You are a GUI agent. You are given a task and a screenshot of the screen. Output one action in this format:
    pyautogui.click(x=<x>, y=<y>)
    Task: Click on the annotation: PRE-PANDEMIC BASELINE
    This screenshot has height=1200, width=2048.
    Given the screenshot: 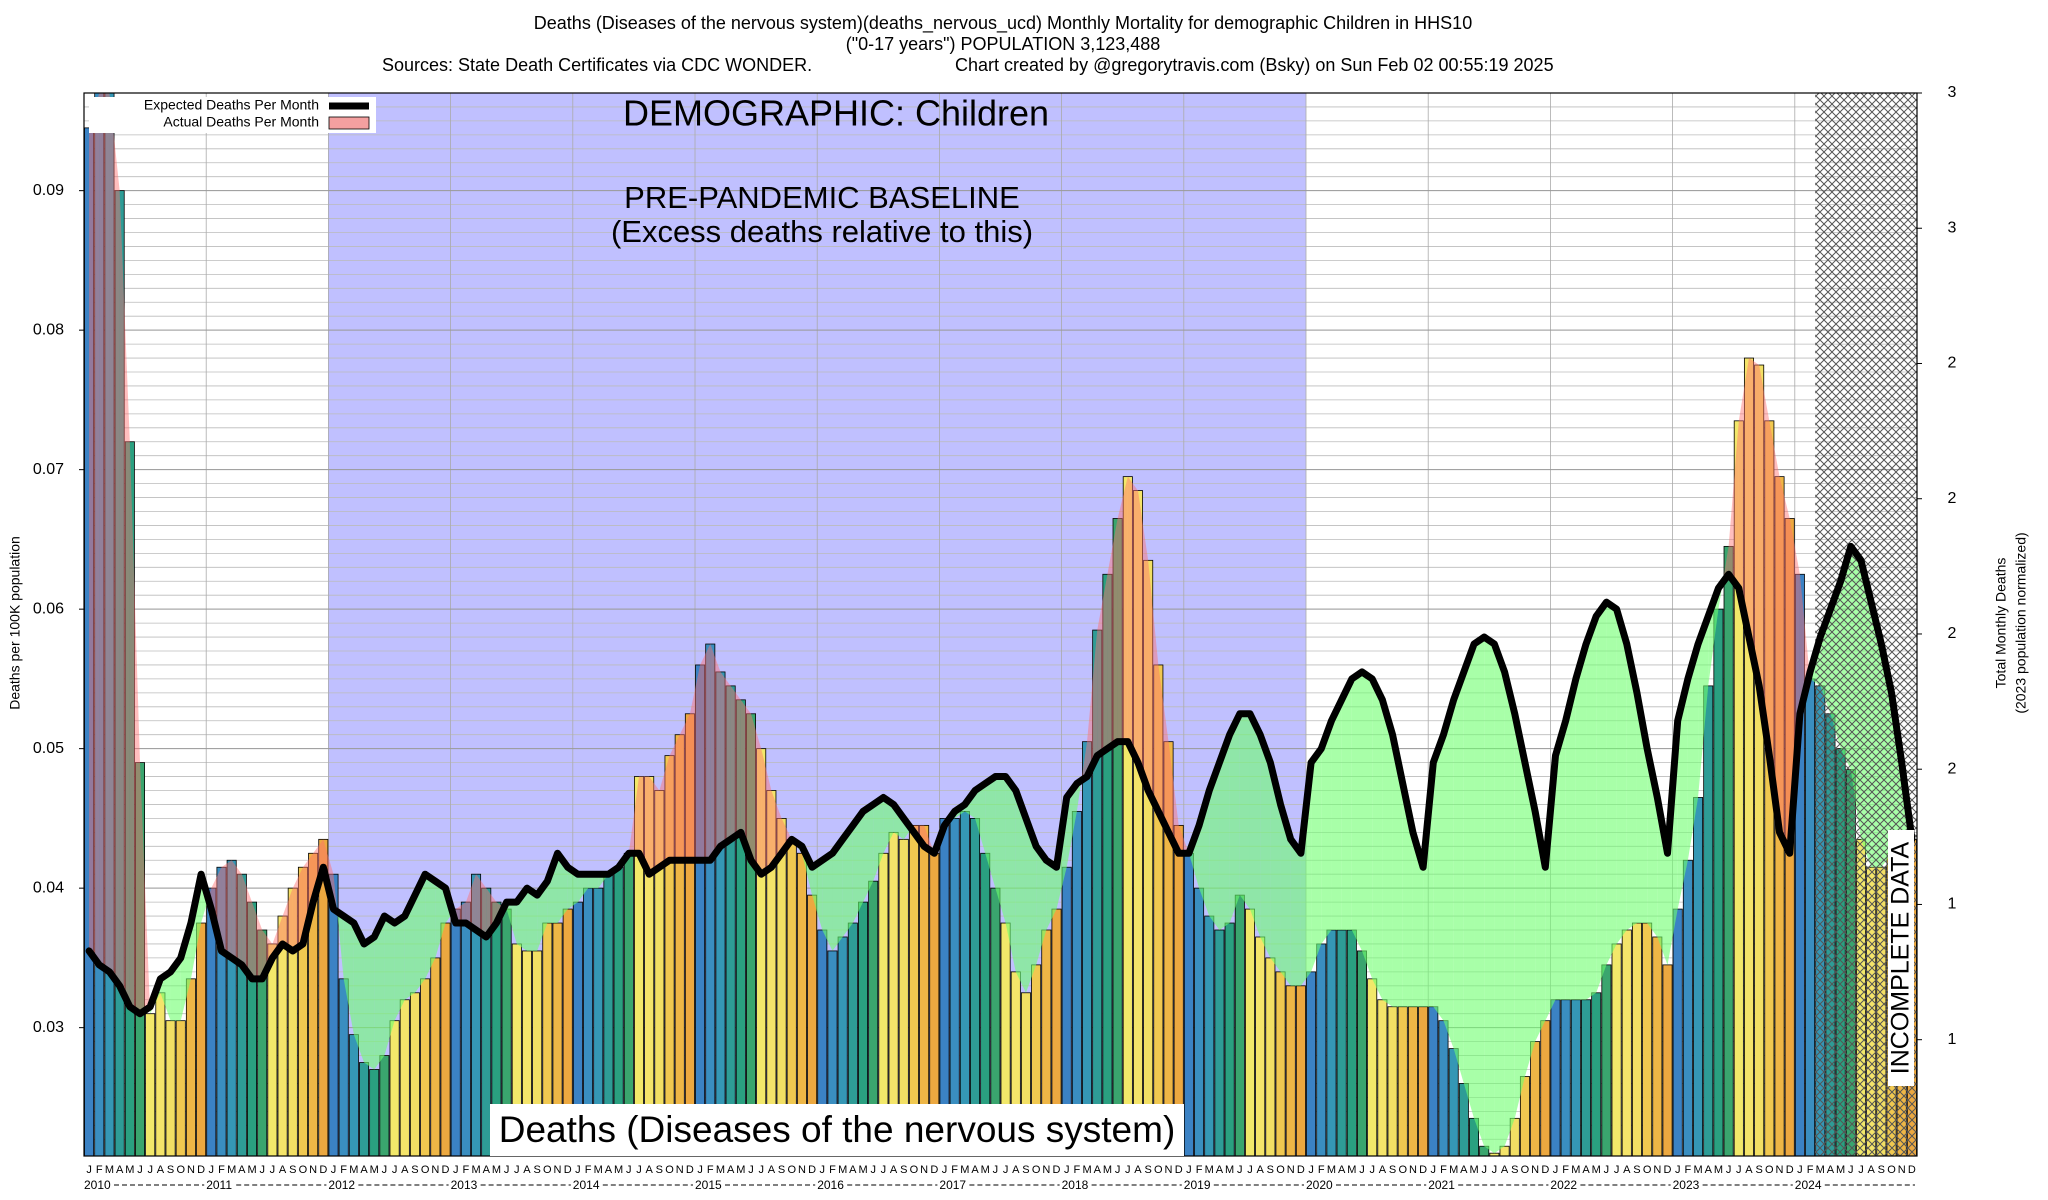 What is the action you would take?
    pyautogui.click(x=822, y=197)
    